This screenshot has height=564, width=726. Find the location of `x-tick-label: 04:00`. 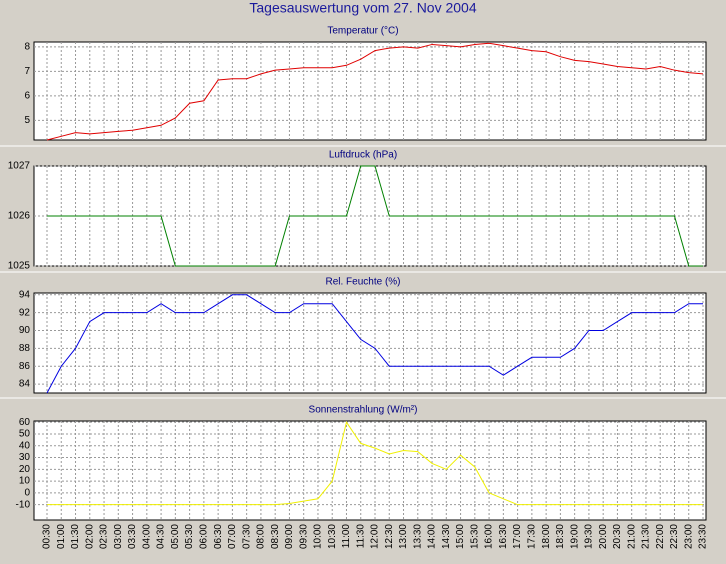

x-tick-label: 04:00 is located at coordinates (146, 536).